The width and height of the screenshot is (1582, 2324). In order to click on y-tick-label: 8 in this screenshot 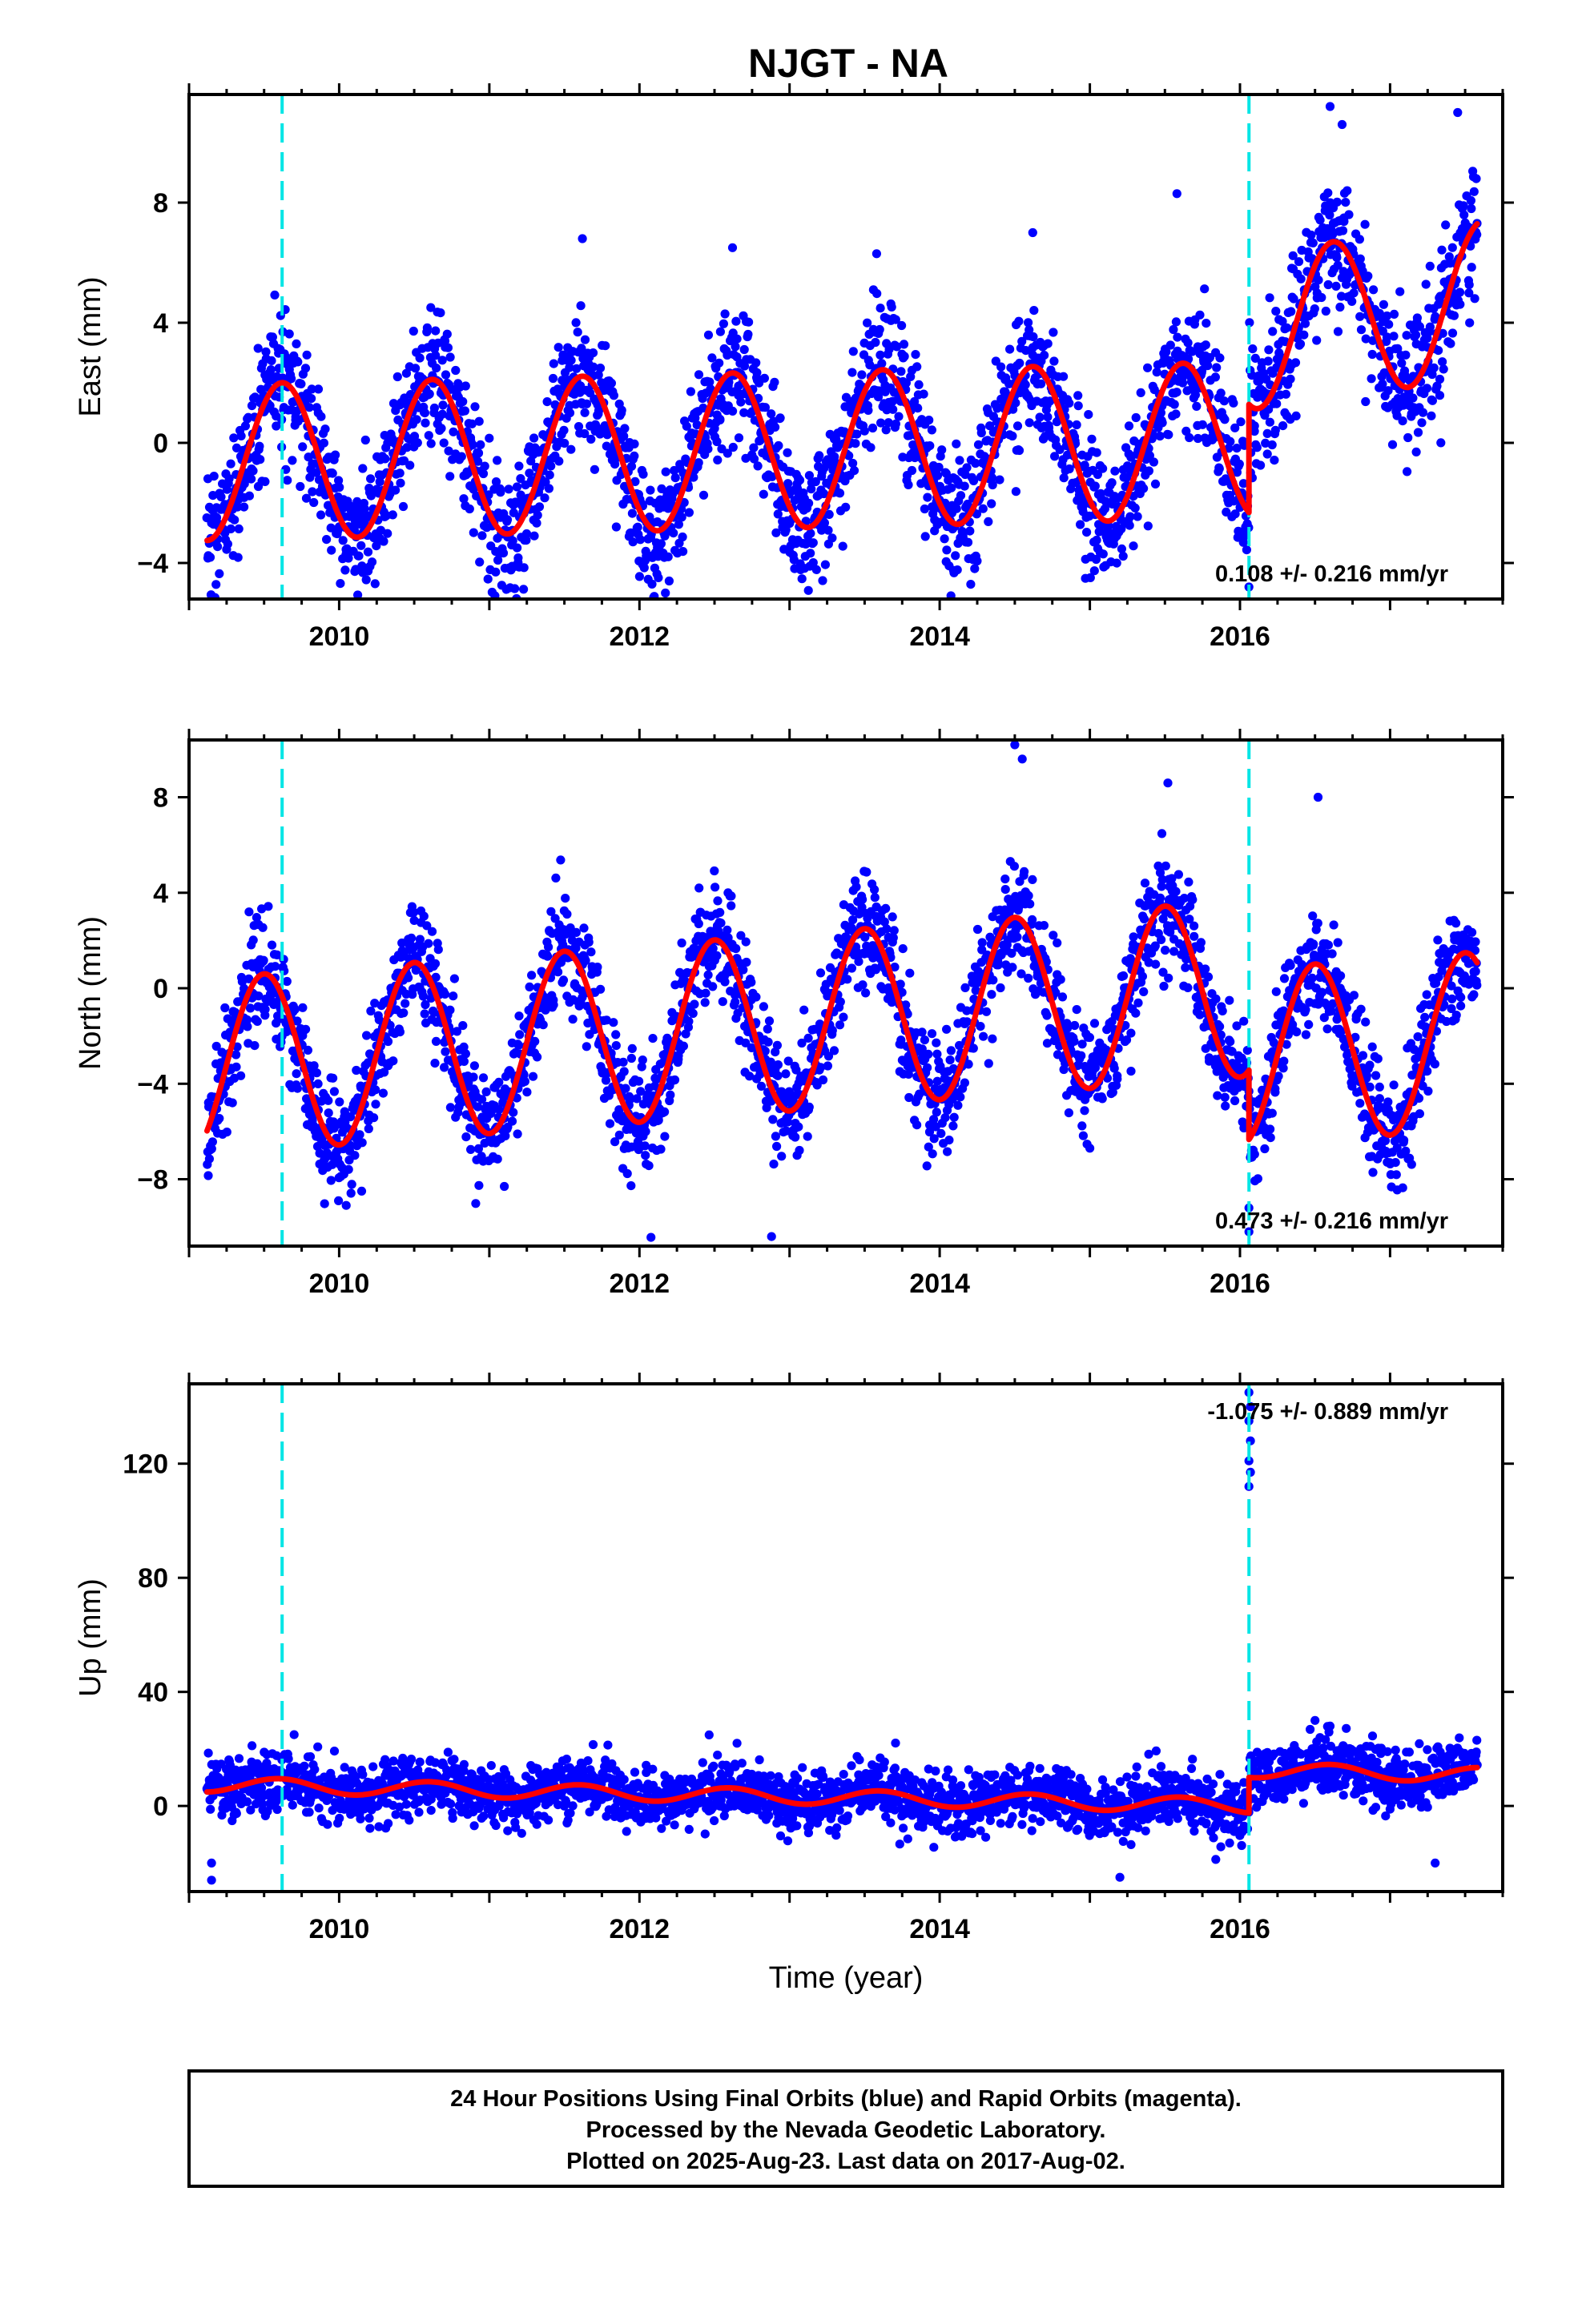, I will do `click(160, 203)`.